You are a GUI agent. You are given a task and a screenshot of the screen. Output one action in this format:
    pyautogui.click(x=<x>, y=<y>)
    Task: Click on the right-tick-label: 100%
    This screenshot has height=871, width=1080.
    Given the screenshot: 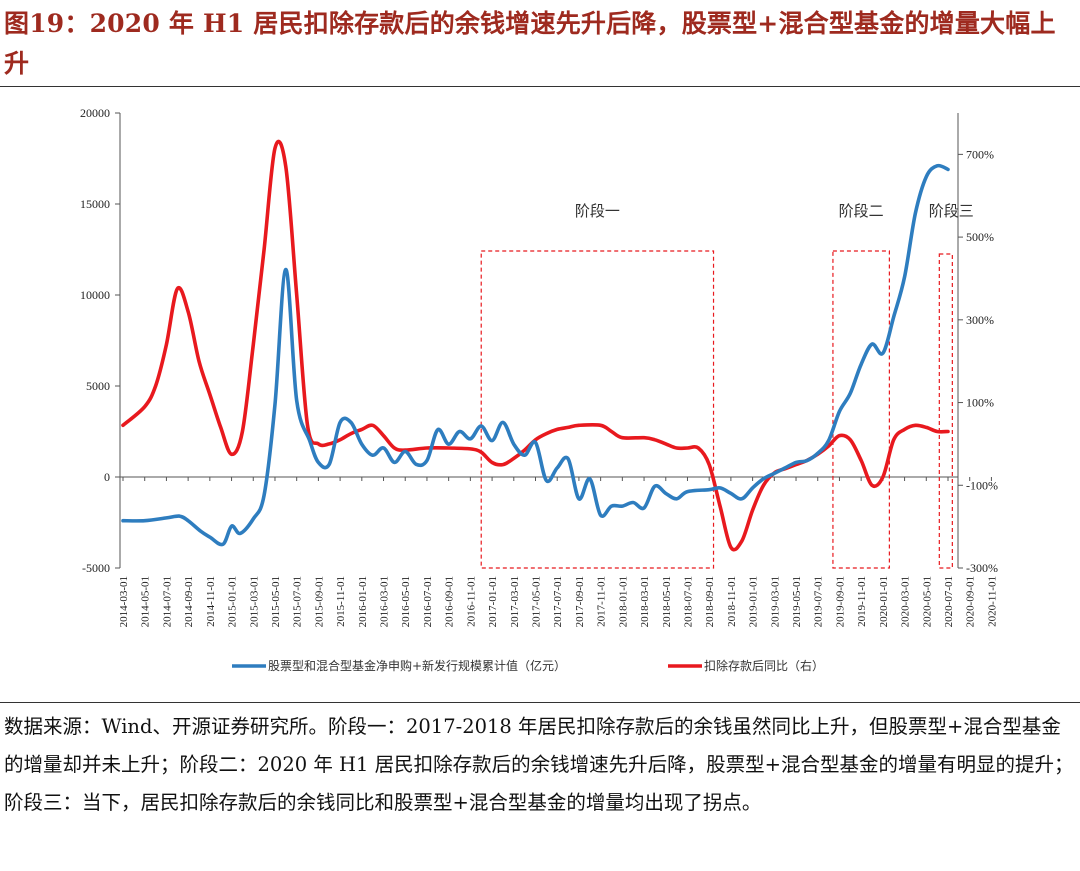 What is the action you would take?
    pyautogui.click(x=980, y=403)
    